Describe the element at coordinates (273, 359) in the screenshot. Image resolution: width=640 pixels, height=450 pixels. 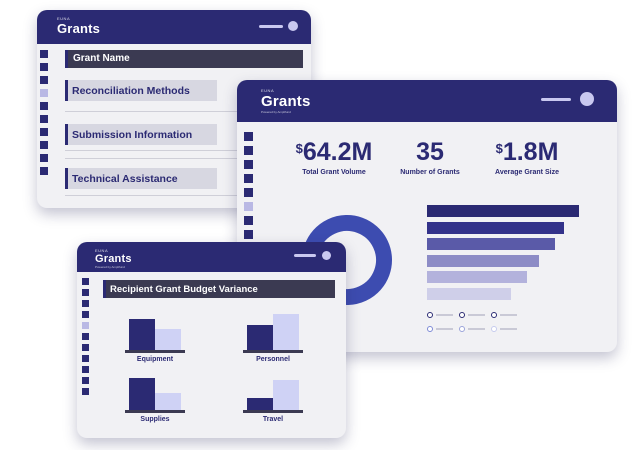
I see `category-label: Personnel` at that location.